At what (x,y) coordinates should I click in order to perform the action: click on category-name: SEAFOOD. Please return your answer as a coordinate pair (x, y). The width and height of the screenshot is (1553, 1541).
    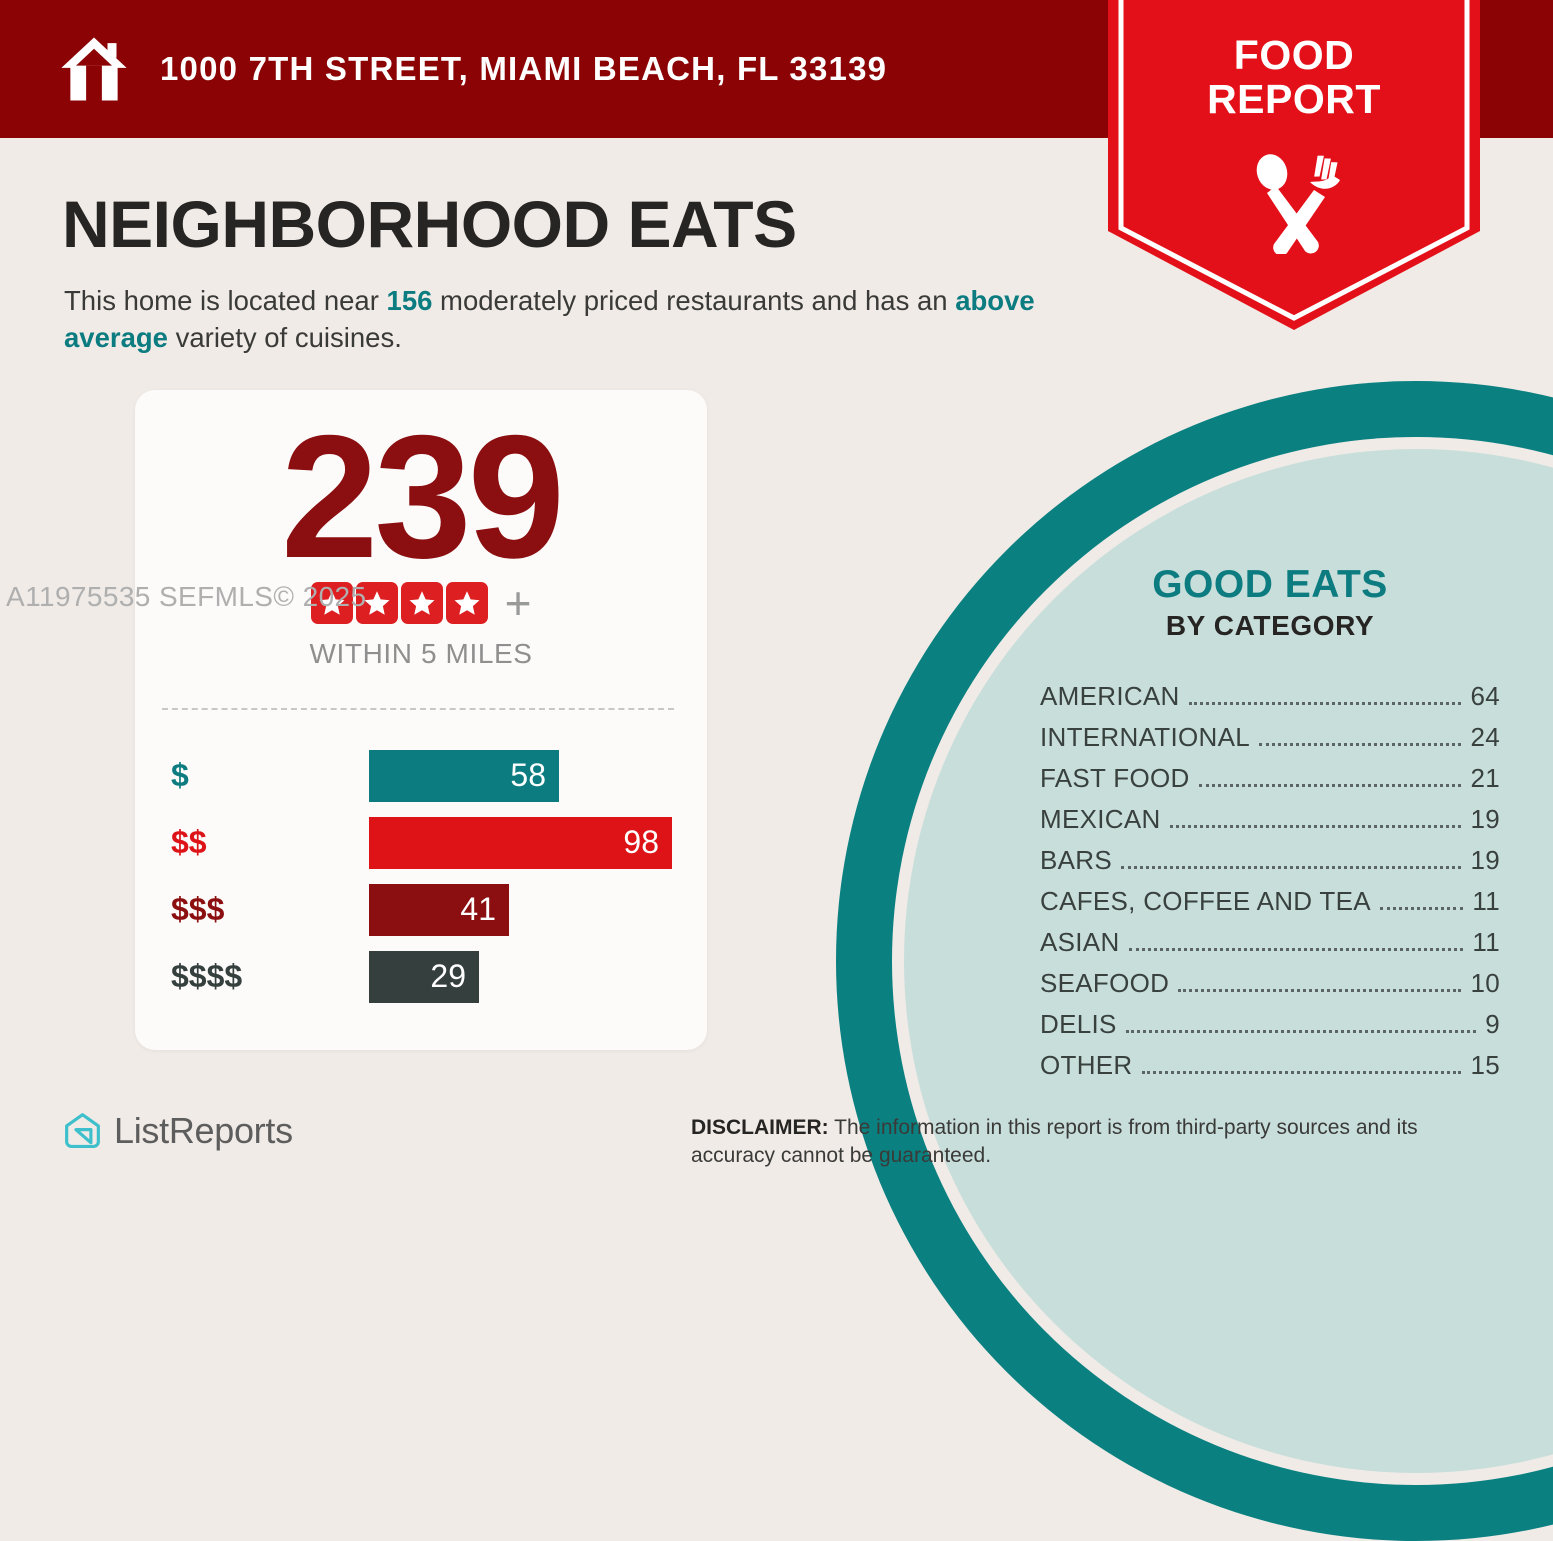
    Looking at the image, I should click on (1105, 983).